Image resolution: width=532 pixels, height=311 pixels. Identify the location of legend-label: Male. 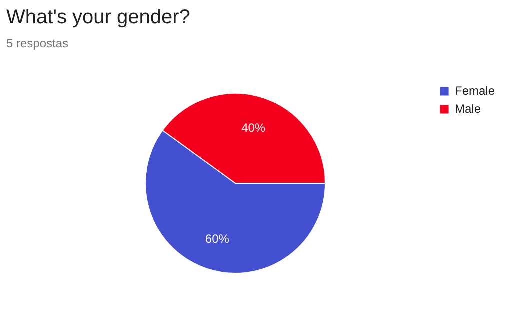
(468, 109).